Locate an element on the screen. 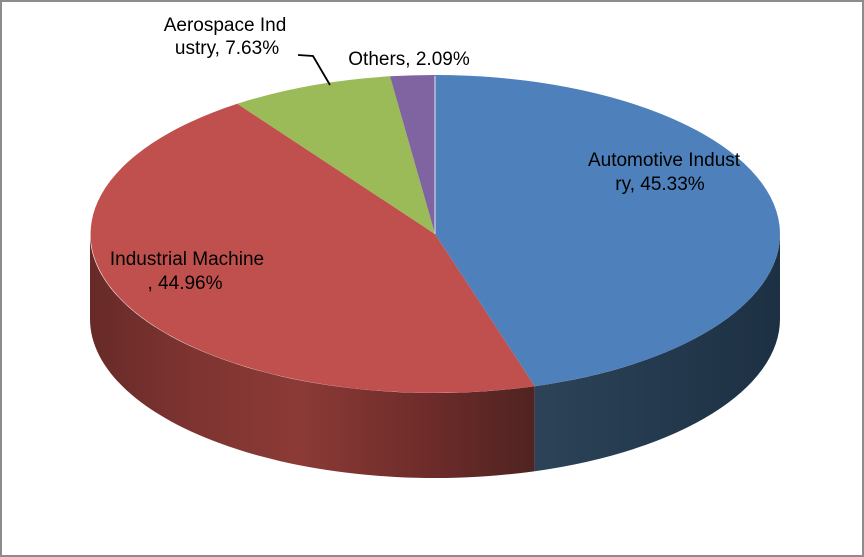 The height and width of the screenshot is (557, 864). label-others: Others, 2.09% is located at coordinates (409, 59).